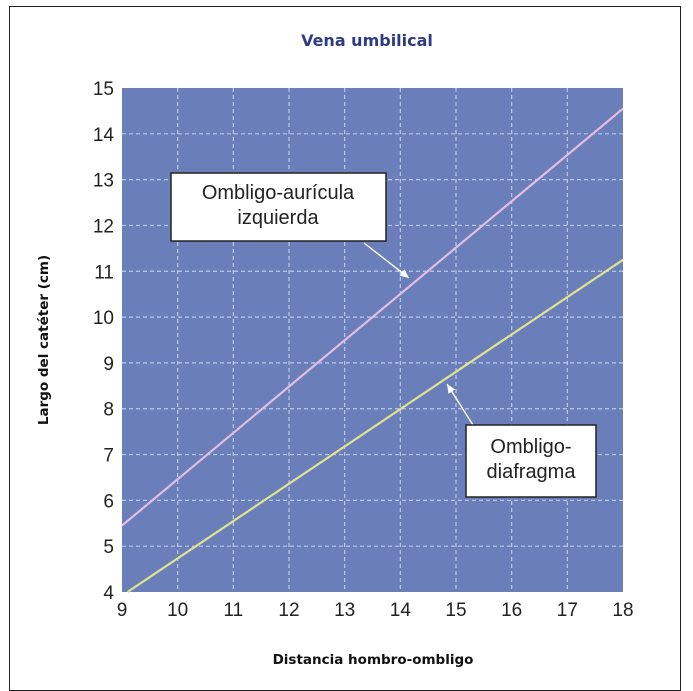  What do you see at coordinates (108, 501) in the screenshot?
I see `y-tick-label: 6` at bounding box center [108, 501].